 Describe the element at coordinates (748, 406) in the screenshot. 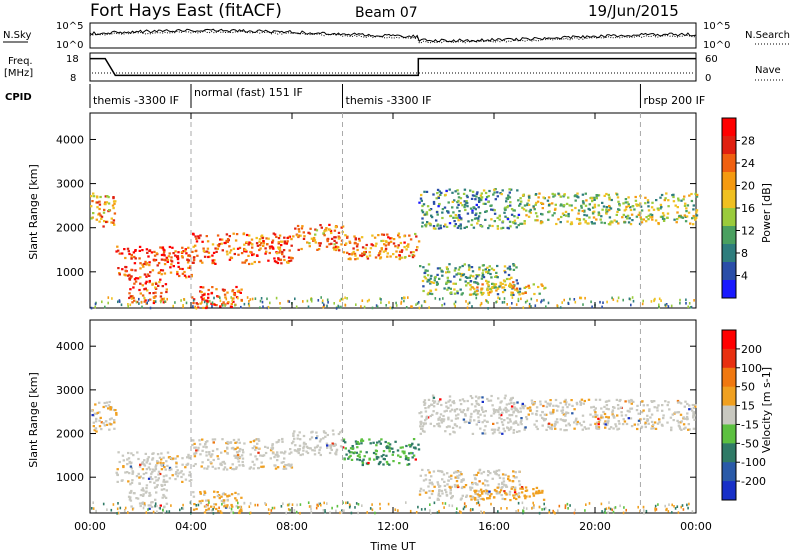

I see `colorbar-tick-label: 15` at that location.